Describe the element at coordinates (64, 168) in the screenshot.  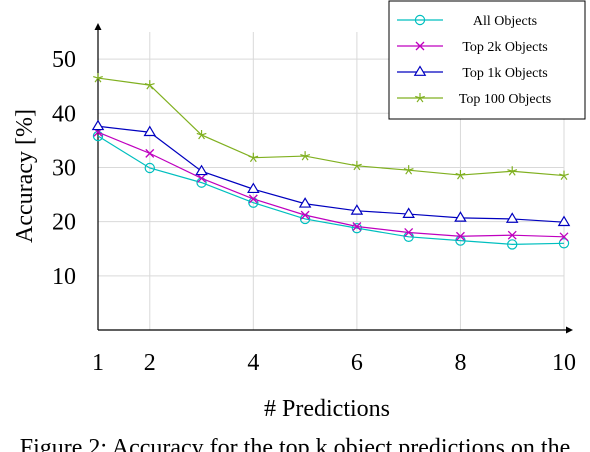
I see `y-tick-label: 30` at that location.